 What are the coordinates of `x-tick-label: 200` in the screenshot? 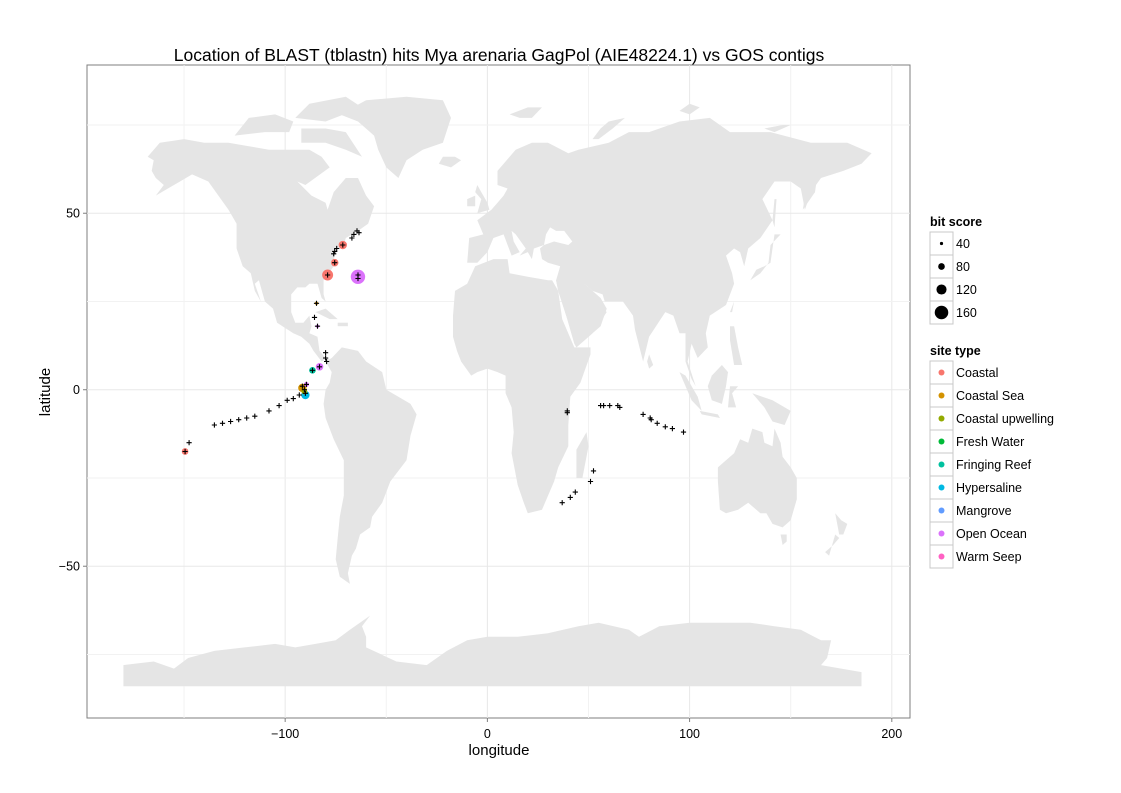 It's located at (891, 734).